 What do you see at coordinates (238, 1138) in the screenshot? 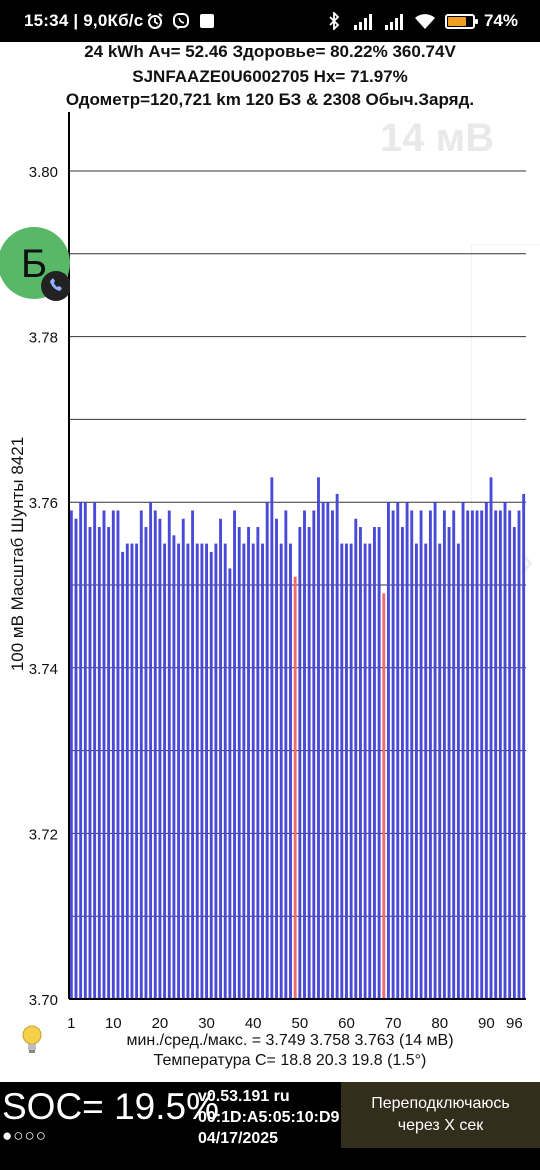
I see `current-date: 04/17/2025` at bounding box center [238, 1138].